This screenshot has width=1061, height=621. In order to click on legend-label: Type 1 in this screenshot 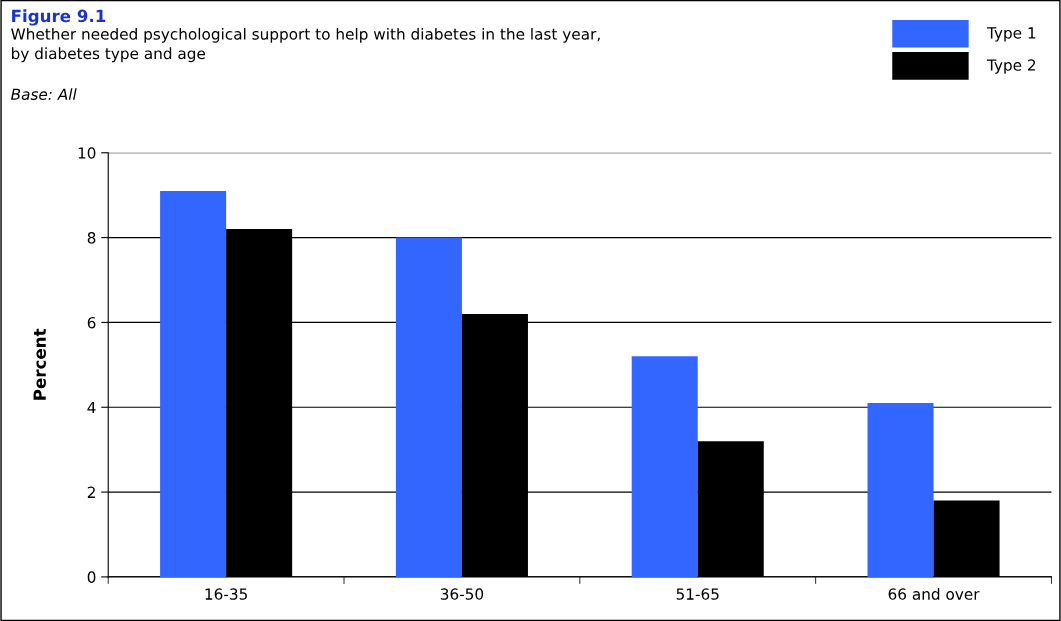, I will do `click(1011, 34)`.